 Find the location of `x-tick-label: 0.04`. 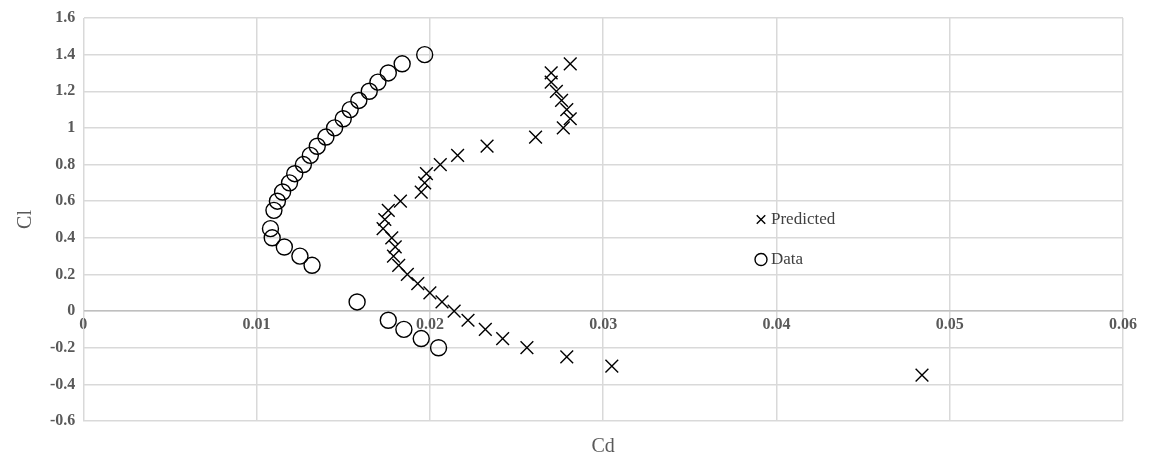

x-tick-label: 0.04 is located at coordinates (776, 323).